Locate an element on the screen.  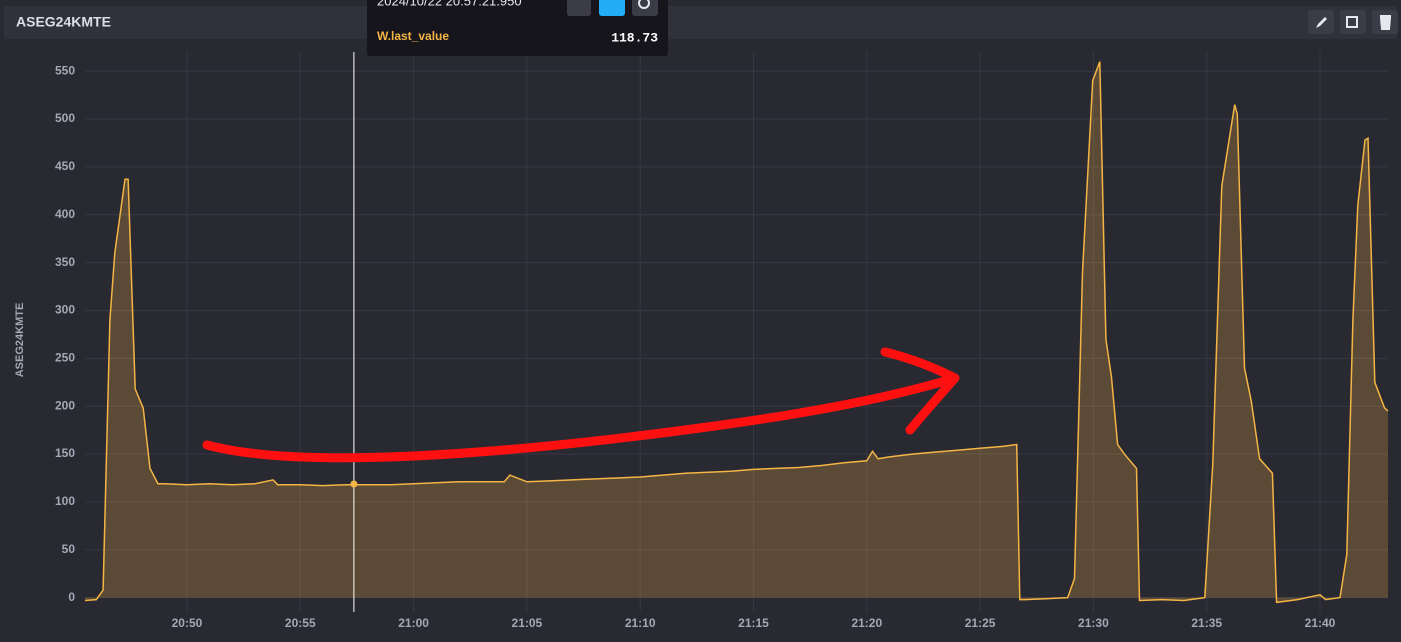
y-tick-label: 300 is located at coordinates (65, 310).